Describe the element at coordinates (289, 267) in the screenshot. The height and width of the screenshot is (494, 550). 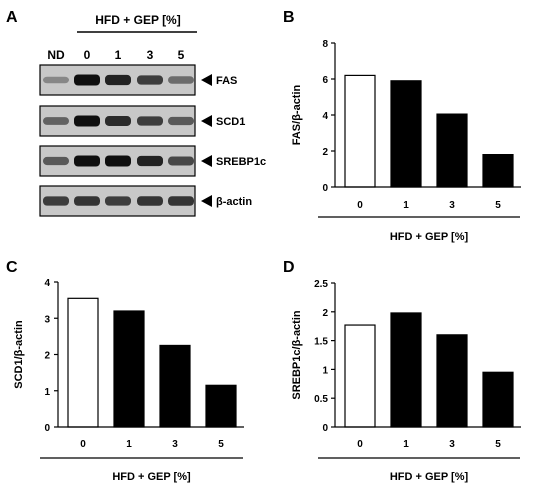
I see `panel-letter: D` at that location.